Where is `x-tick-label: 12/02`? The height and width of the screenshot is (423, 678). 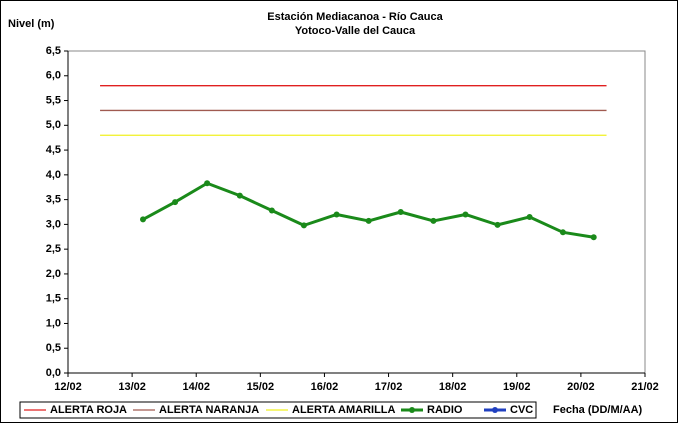
x-tick-label: 12/02 is located at coordinates (68, 387).